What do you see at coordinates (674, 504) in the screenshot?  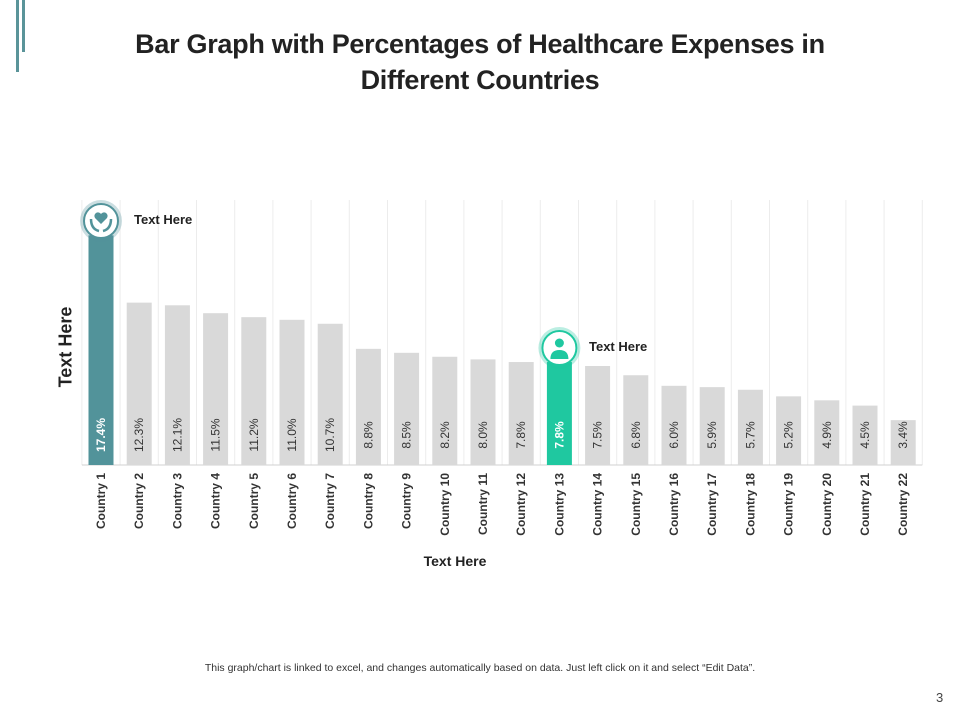 I see `x-tick-label: Country 16` at bounding box center [674, 504].